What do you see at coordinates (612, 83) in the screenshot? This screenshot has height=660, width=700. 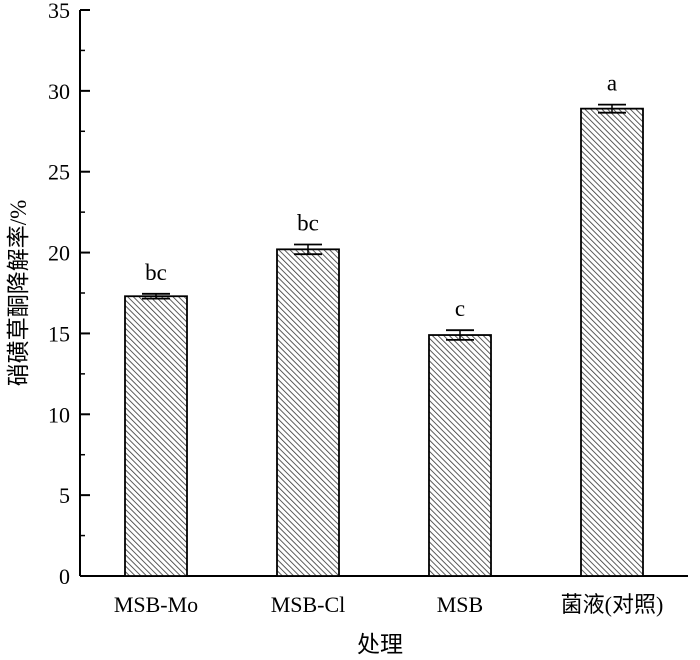 I see `significance-label: a` at bounding box center [612, 83].